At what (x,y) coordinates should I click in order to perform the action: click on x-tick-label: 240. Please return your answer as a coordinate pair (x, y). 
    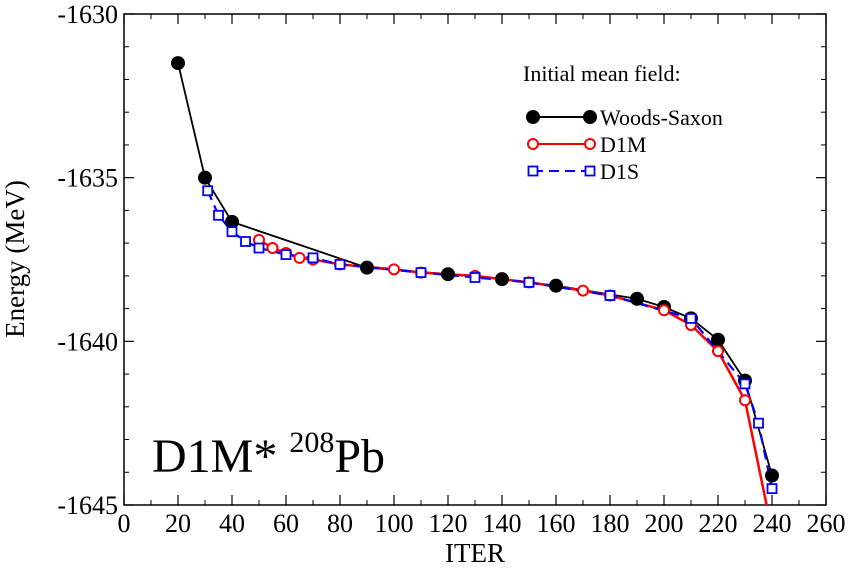
    Looking at the image, I should click on (772, 523).